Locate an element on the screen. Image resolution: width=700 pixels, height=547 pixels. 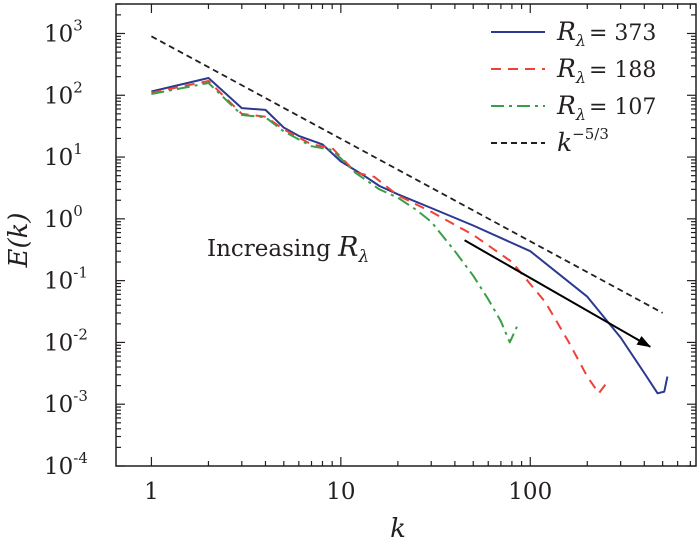
annotation-layer: Increasing Rλ is located at coordinates (429, 290).